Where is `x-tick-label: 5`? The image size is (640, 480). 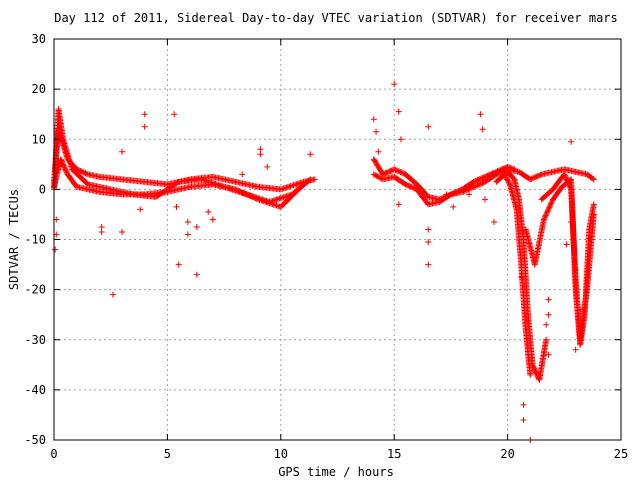 x-tick-label: 5 is located at coordinates (167, 454).